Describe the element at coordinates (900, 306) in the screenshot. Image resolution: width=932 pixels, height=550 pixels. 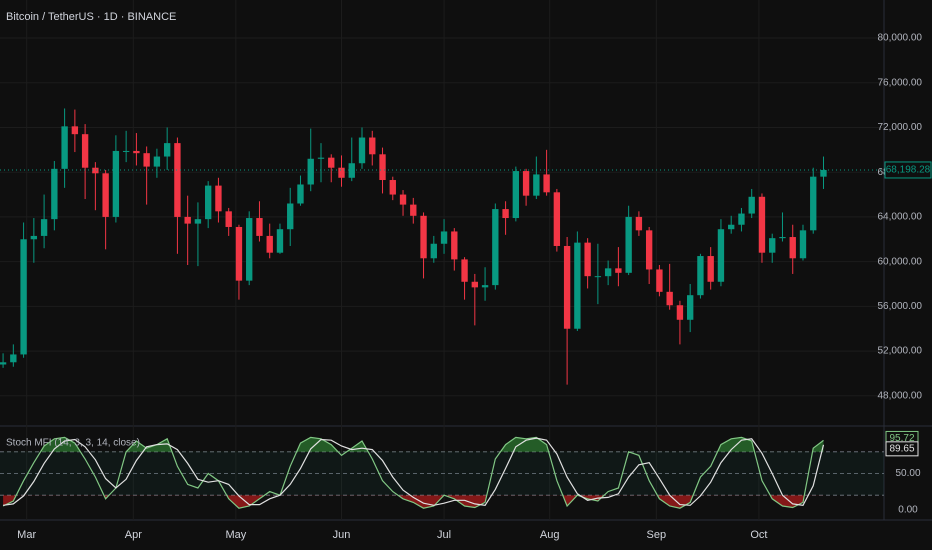
I see `y-tick-label: 56,000.00` at that location.